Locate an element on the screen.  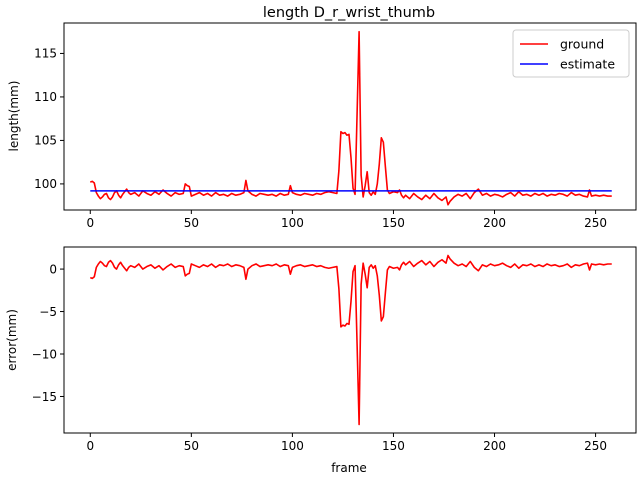
y-tick-label: −15 is located at coordinates (44, 397).